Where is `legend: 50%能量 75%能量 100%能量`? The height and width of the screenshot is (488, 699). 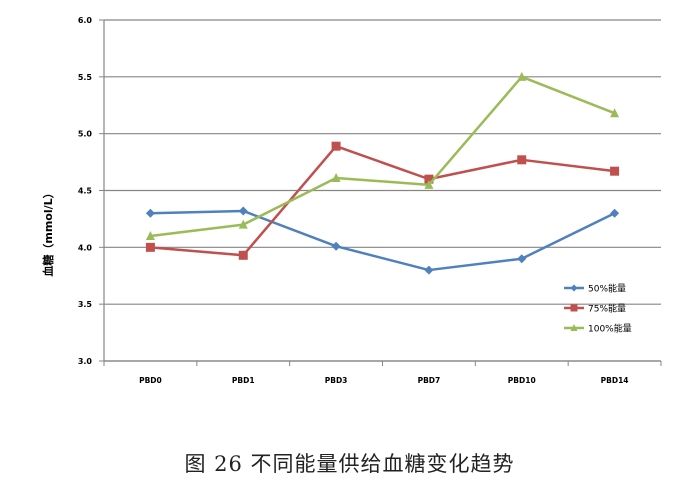
legend: 50%能量 75%能量 100%能量 is located at coordinates (598, 309).